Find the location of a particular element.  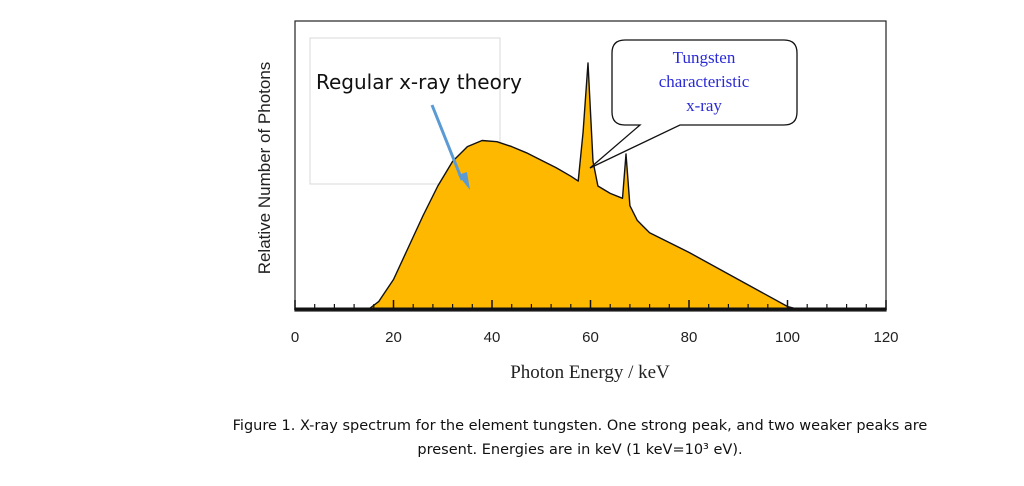

x-tick-label: 100 is located at coordinates (787, 337).